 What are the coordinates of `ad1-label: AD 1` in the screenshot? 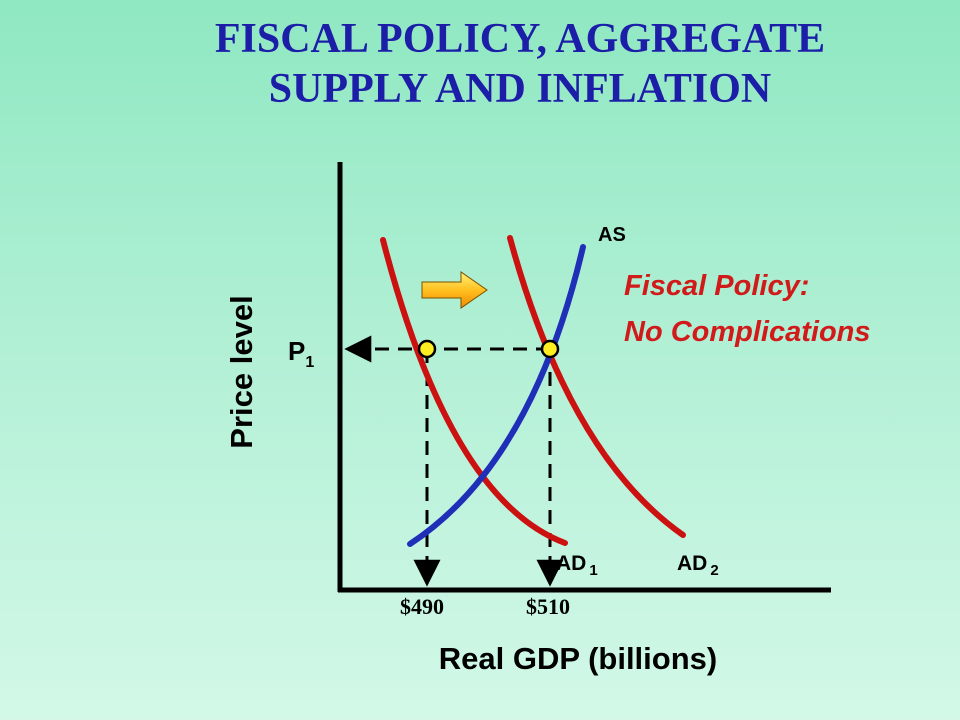 It's located at (577, 565).